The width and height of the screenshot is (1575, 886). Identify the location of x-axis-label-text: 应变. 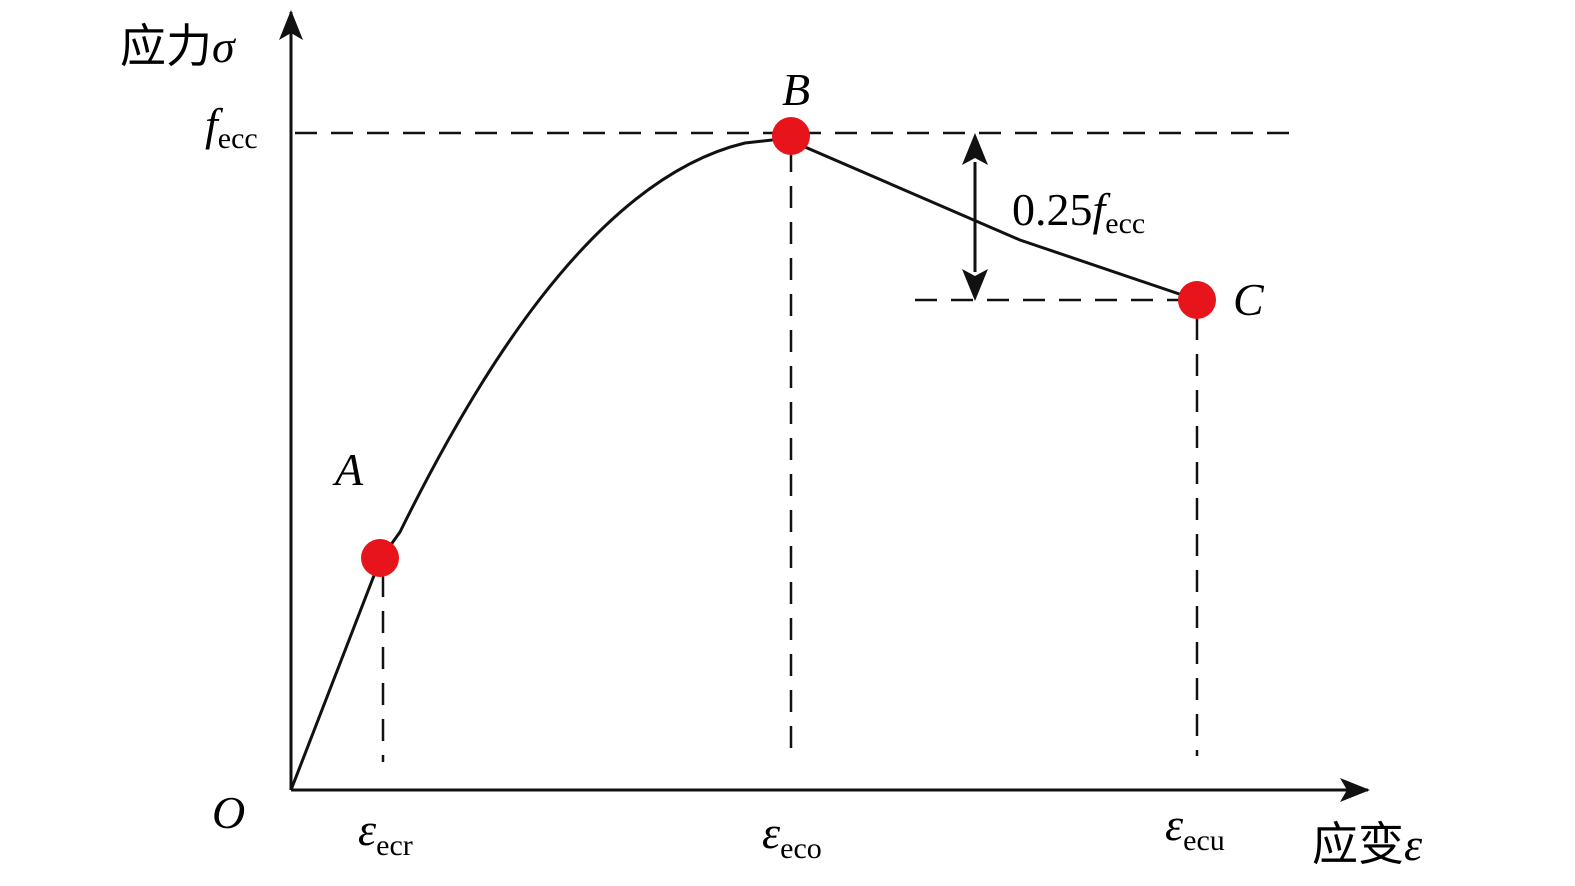
(1358, 844).